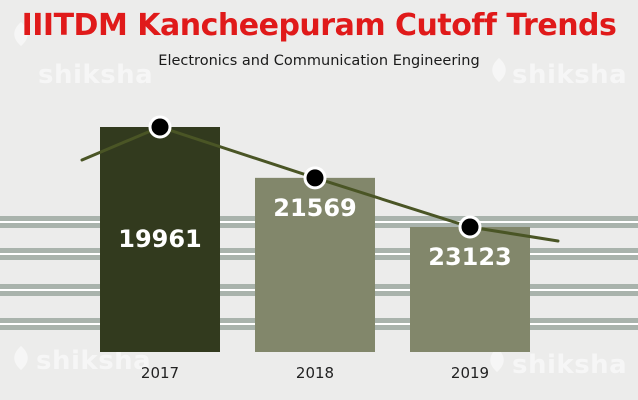  I want to click on data-labels-group: 19961 21569 23123, so click(315, 232).